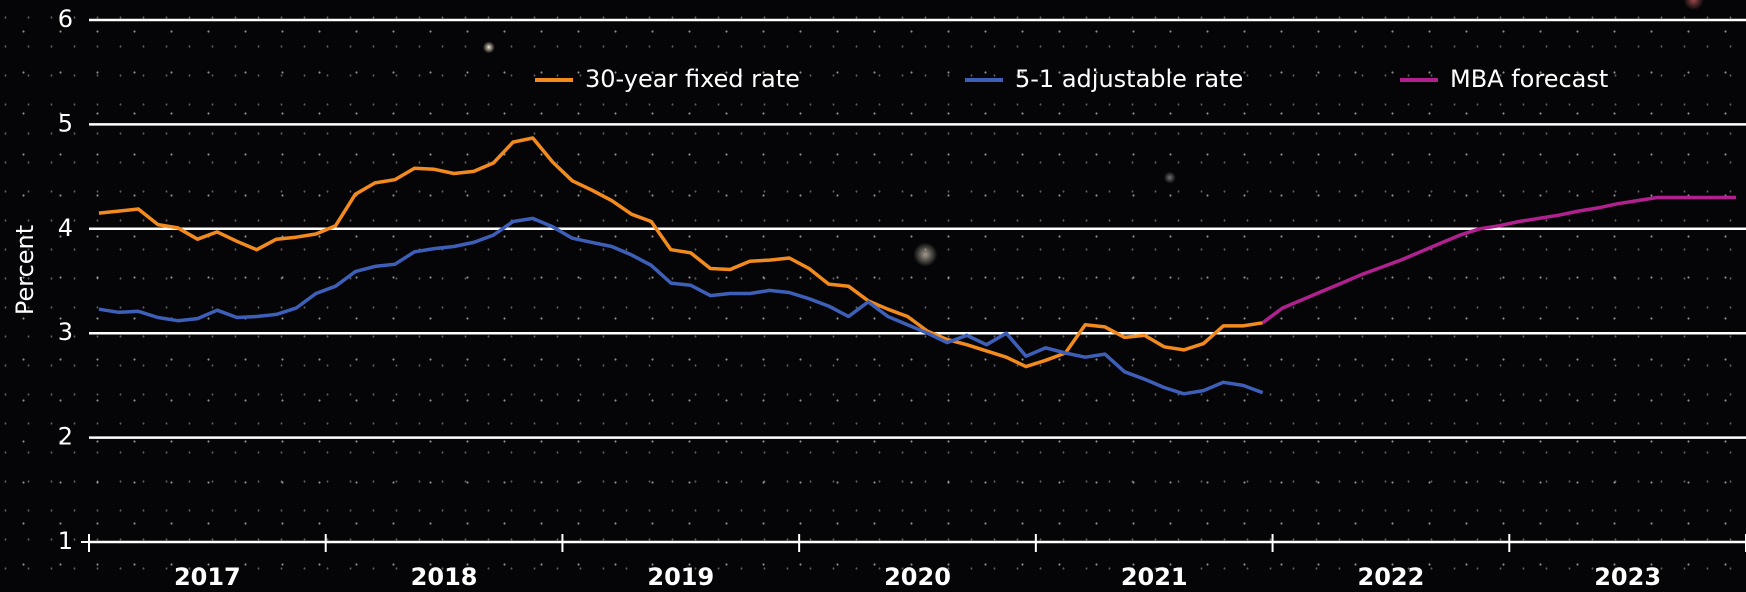 This screenshot has width=1746, height=592. What do you see at coordinates (65, 123) in the screenshot?
I see `y-tick-label: 5` at bounding box center [65, 123].